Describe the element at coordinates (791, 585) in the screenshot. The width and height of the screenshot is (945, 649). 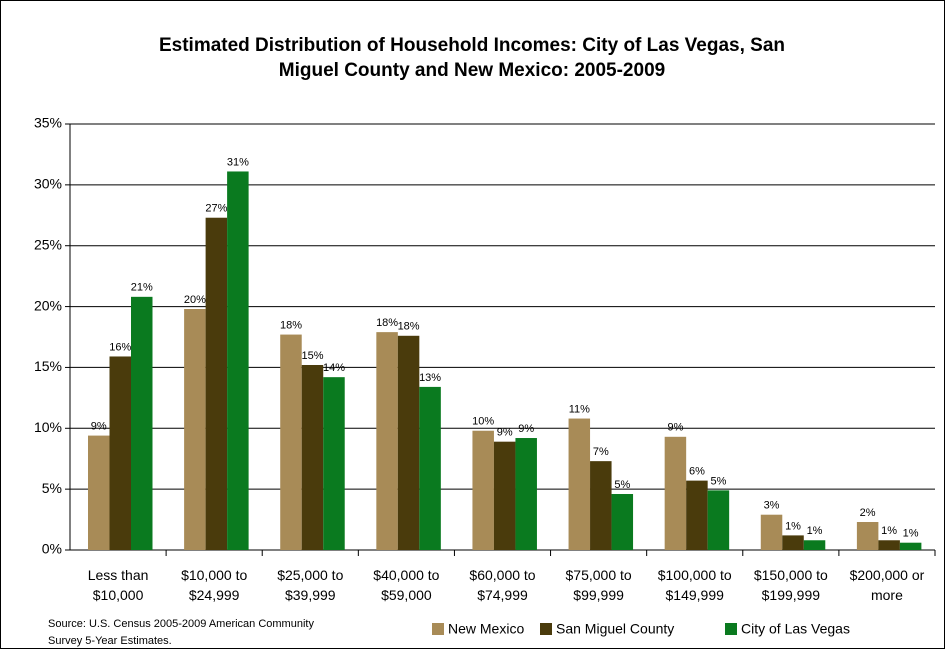
I see `x-tick-label: $150,000 to $199,999` at that location.